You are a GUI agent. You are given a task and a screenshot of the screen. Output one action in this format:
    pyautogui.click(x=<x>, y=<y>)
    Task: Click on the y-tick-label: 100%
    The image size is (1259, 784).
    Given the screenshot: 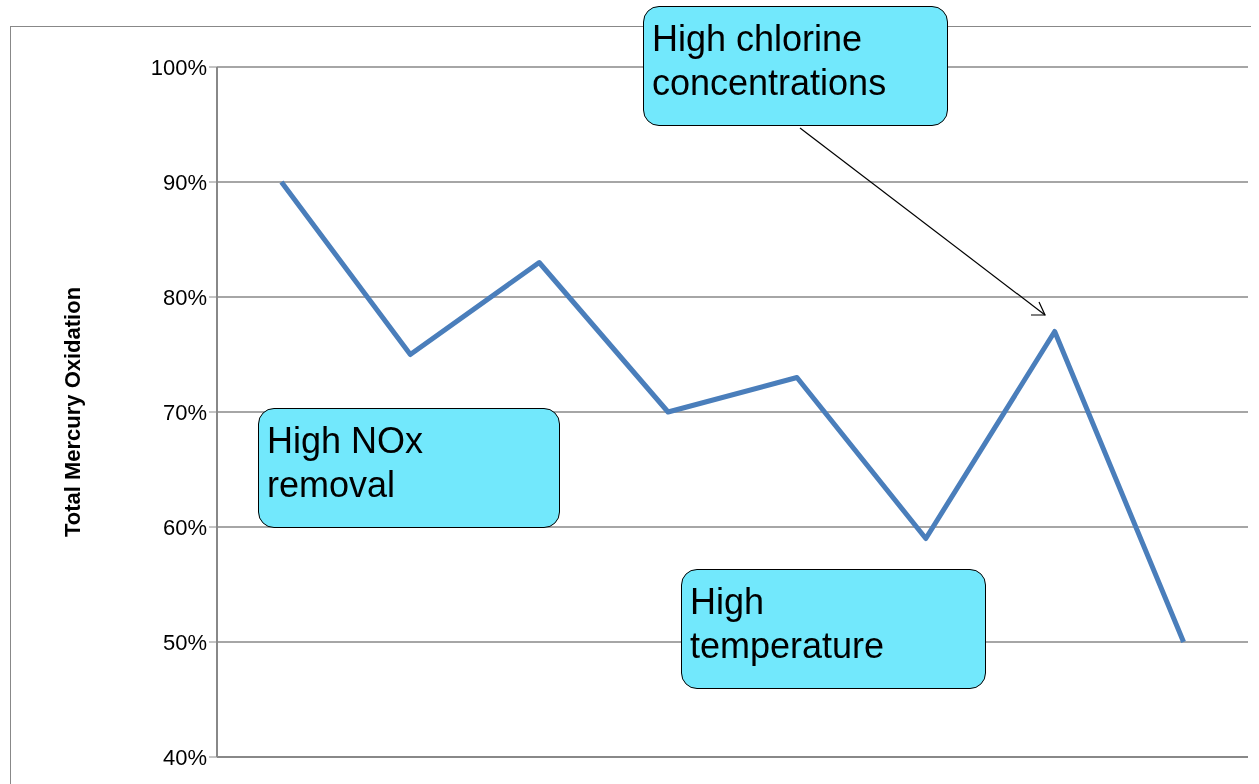 What is the action you would take?
    pyautogui.click(x=178, y=67)
    